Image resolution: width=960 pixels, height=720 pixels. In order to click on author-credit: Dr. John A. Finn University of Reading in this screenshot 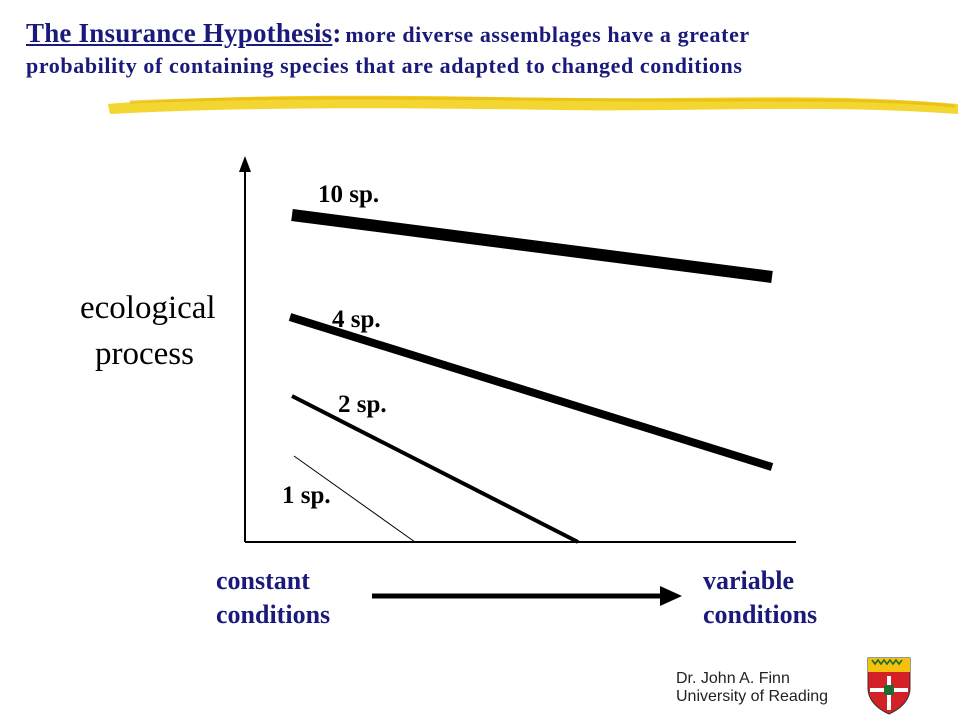, I will do `click(752, 688)`.